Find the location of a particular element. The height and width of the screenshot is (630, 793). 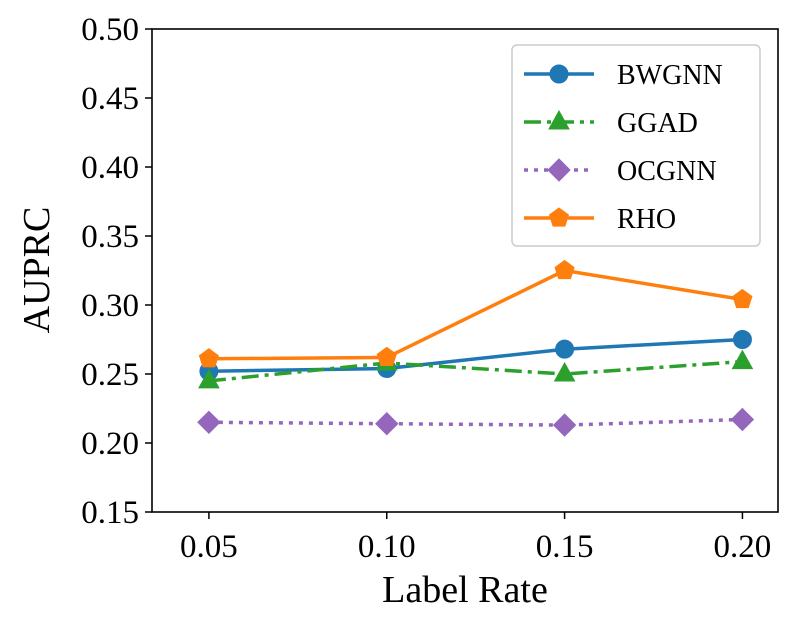

x-tick-label: 0.15 is located at coordinates (565, 547).